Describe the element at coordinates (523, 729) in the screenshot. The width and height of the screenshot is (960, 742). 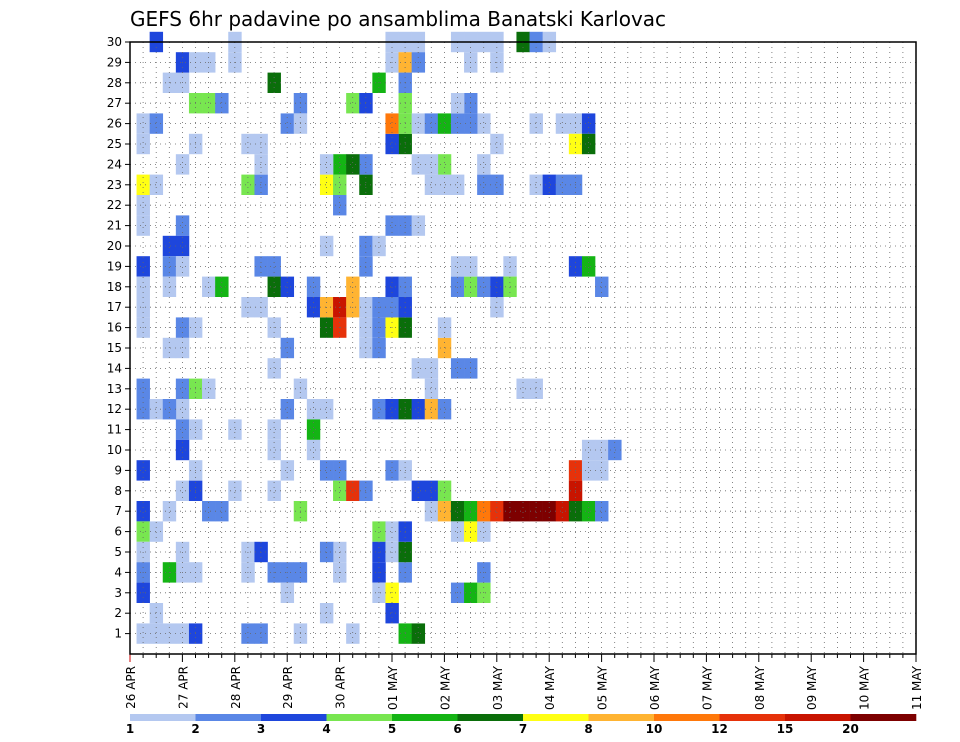
I see `colorbar-label: 7` at that location.